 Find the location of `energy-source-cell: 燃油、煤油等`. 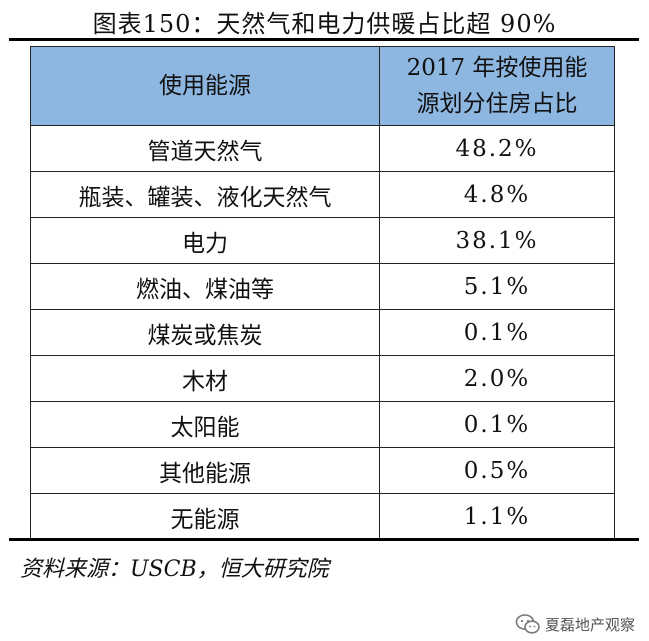

energy-source-cell: 燃油、煤油等 is located at coordinates (205, 286).